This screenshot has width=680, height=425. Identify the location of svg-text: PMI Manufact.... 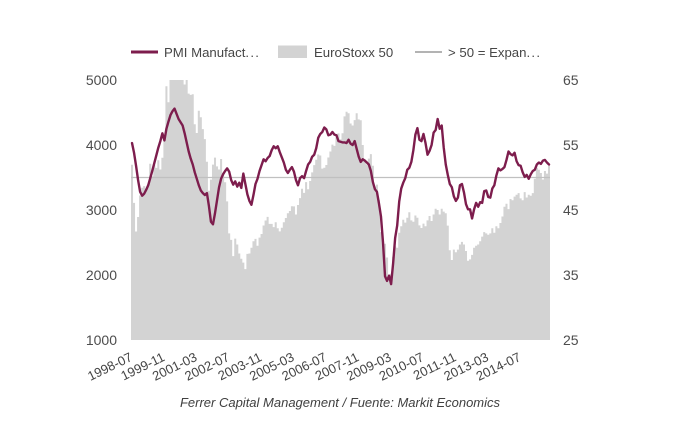
(212, 52).